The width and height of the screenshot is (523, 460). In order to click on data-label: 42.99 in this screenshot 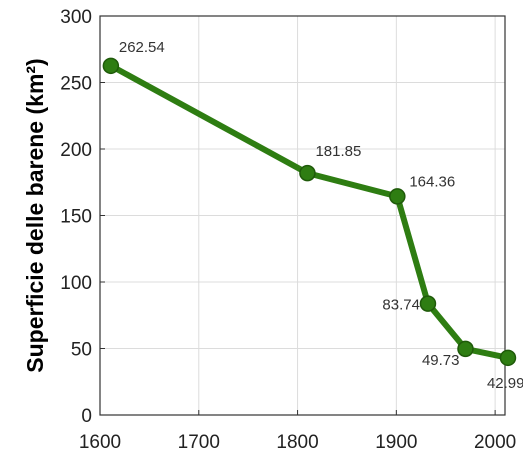, I will do `click(505, 383)`.